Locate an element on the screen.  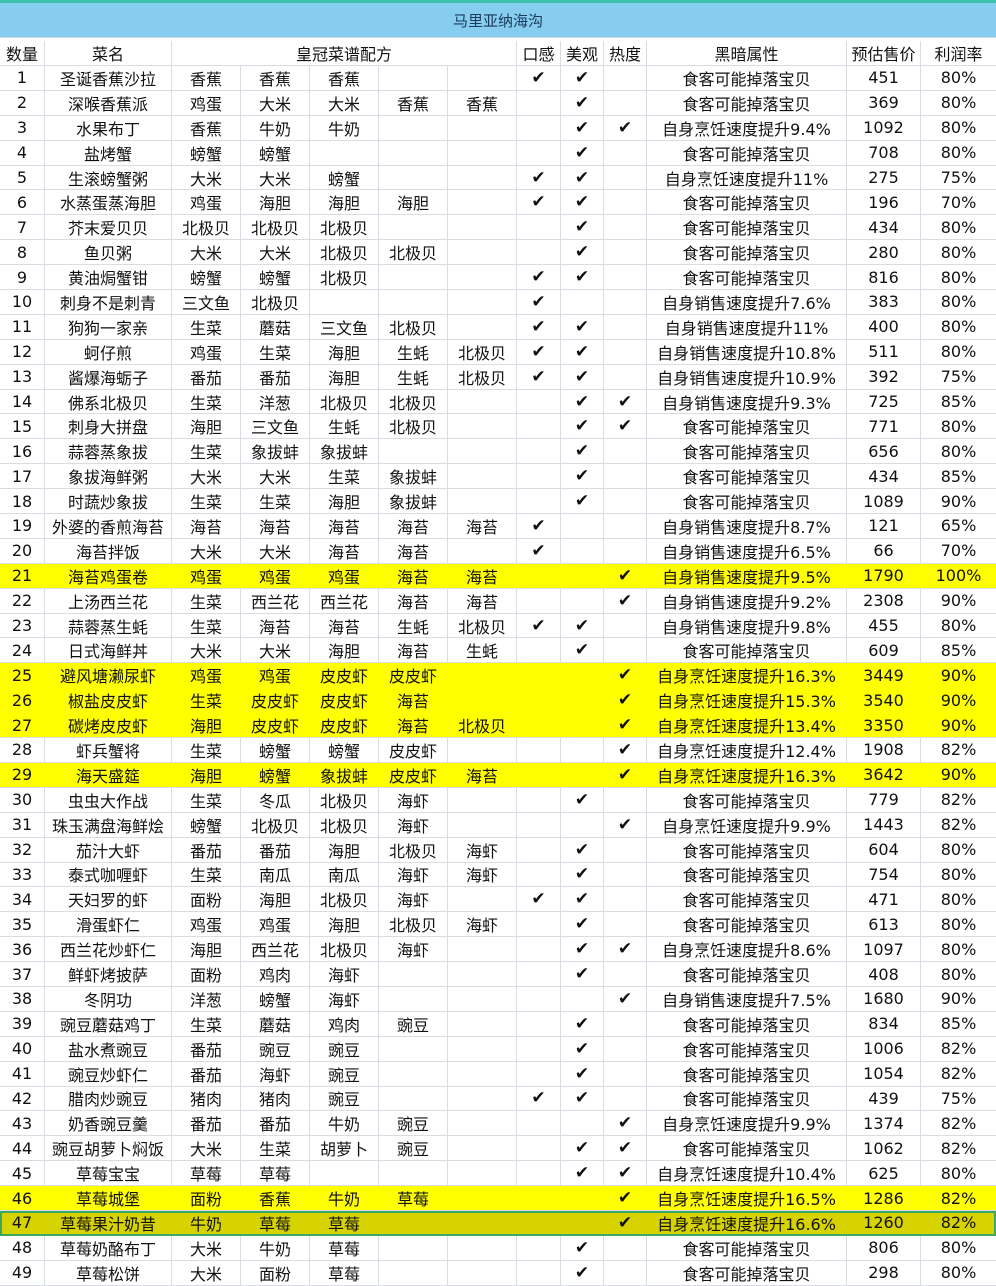
cell-num: 5 is located at coordinates (22, 177).